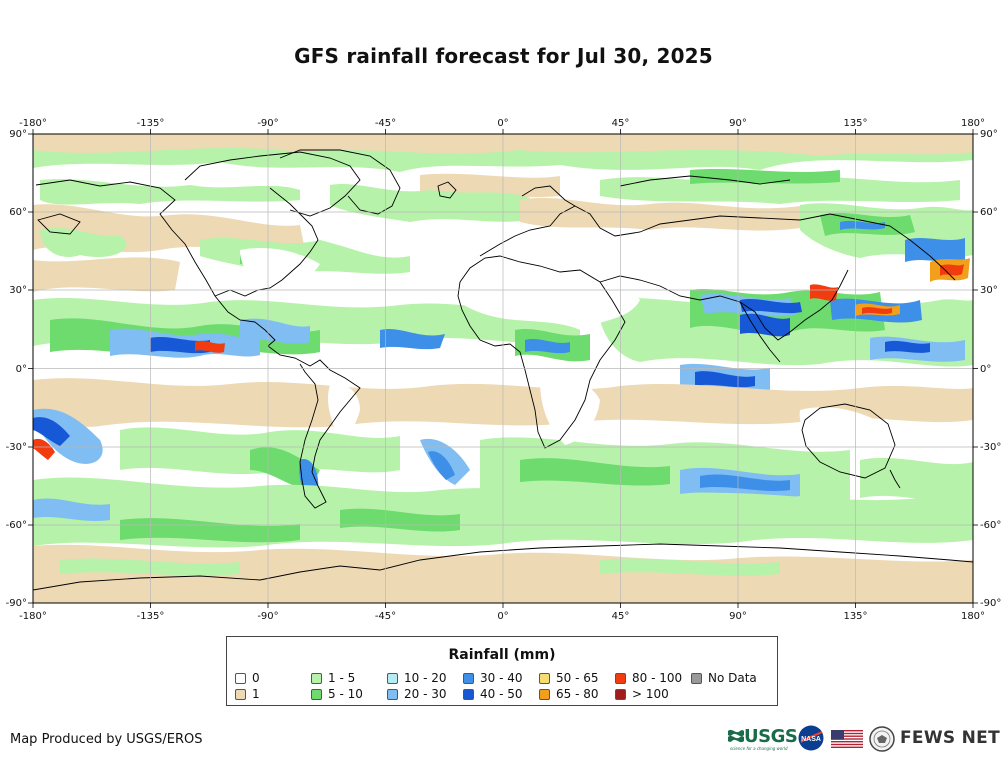  What do you see at coordinates (502, 616) in the screenshot?
I see `lon-label-bottom: 0°` at bounding box center [502, 616].